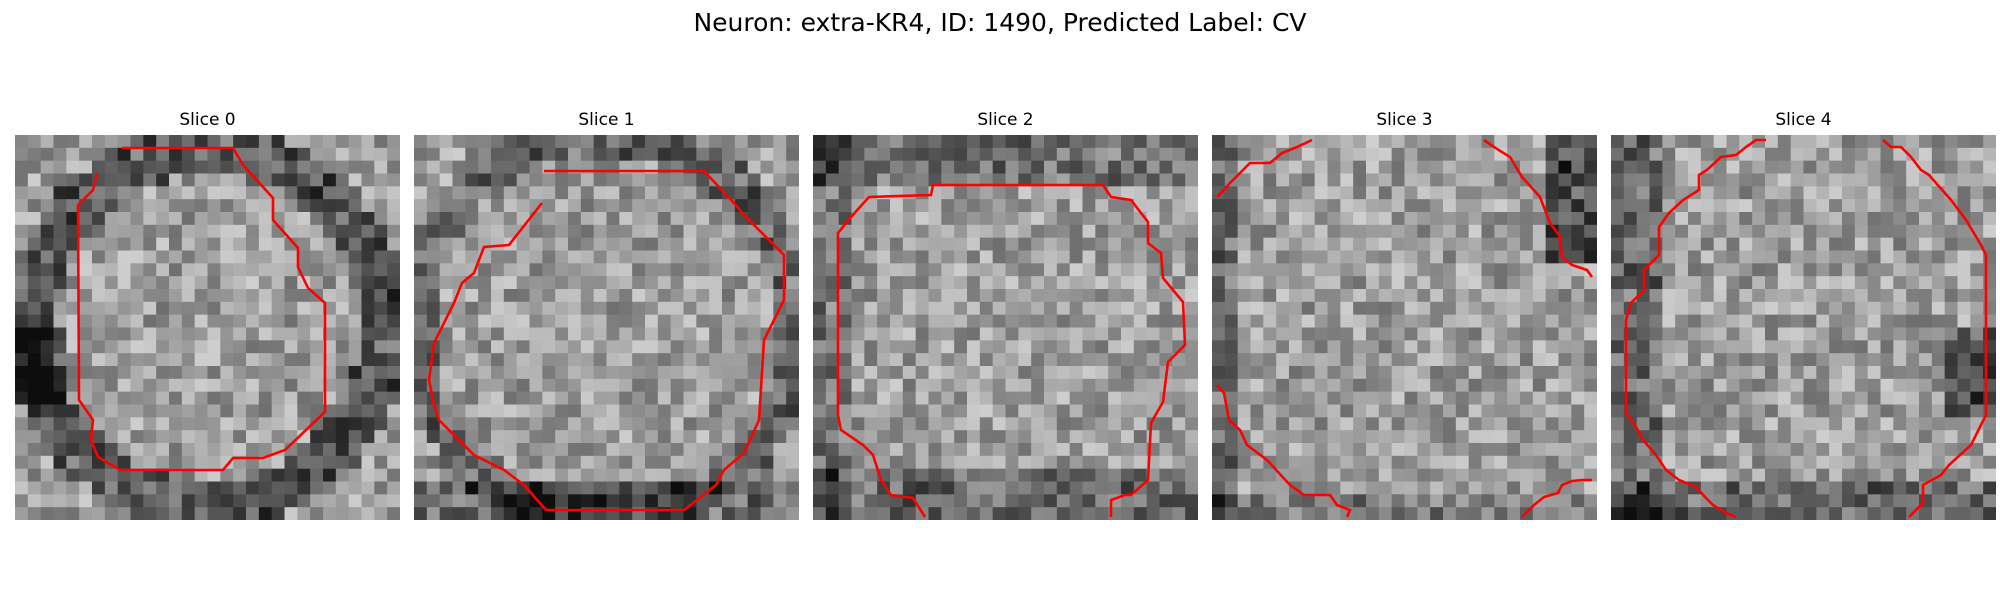 The height and width of the screenshot is (600, 2000). I want to click on slice-title: Slice 3, so click(1404, 120).